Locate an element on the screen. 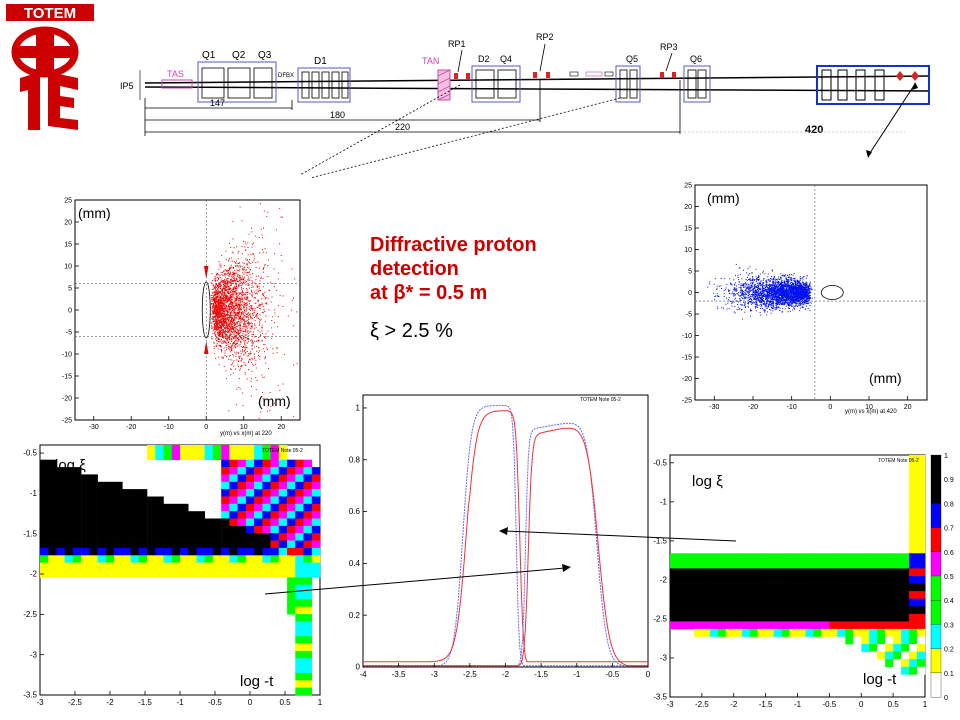 The image size is (960, 720). y-tick-label: 15 is located at coordinates (68, 244).